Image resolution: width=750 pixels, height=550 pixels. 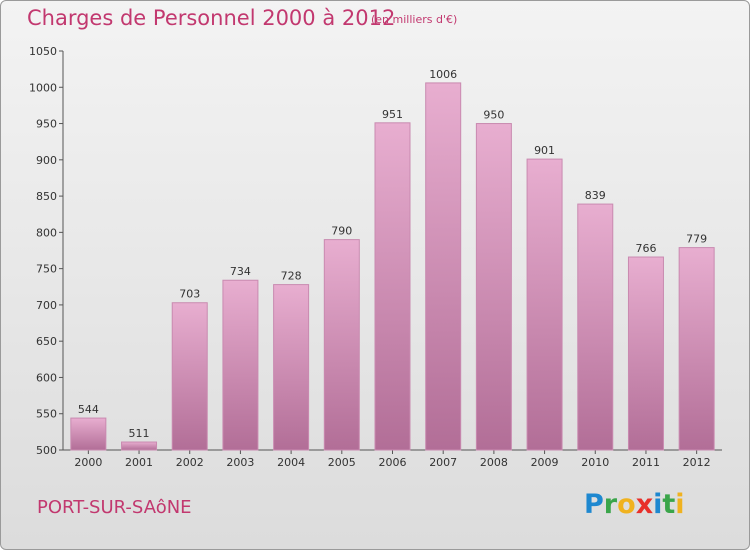 I want to click on y-tick-label: 800, so click(x=46, y=232).